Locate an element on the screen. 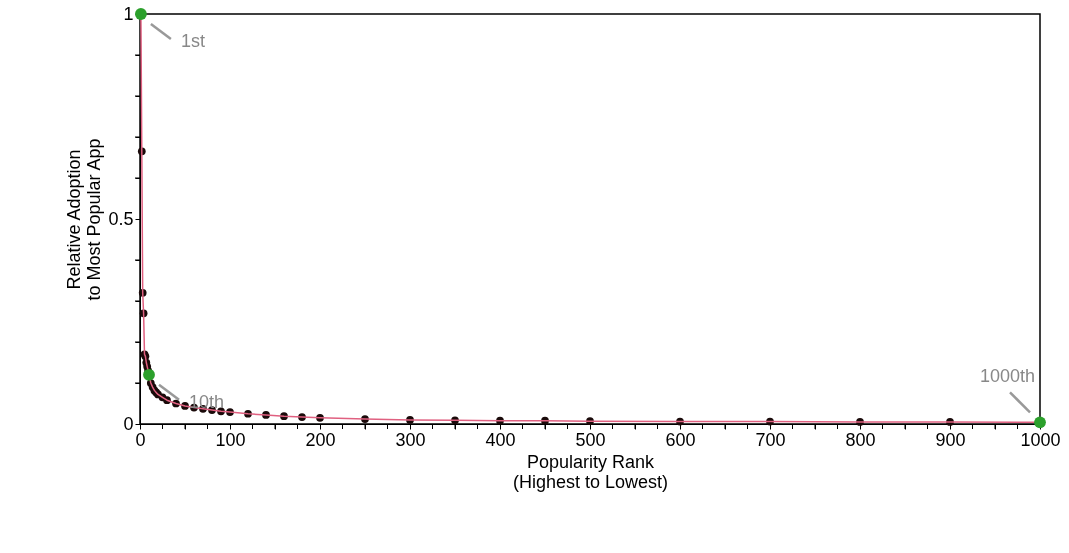  x-tick-label: 600 is located at coordinates (680, 439).